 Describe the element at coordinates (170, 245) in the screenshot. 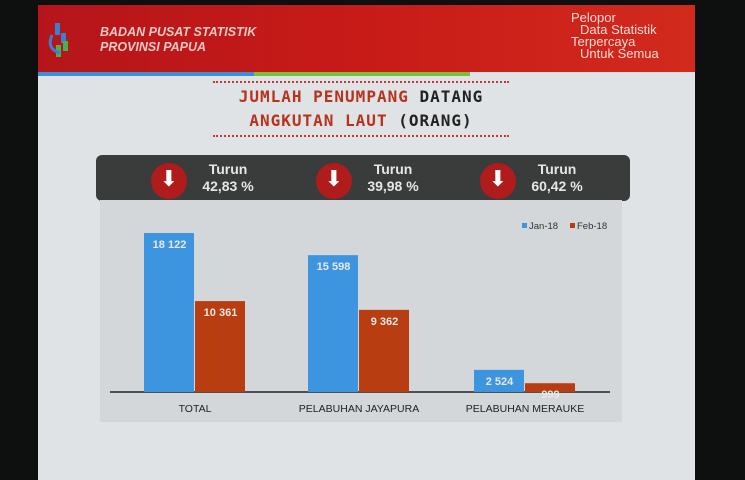

I see `data-label: 18 122` at that location.